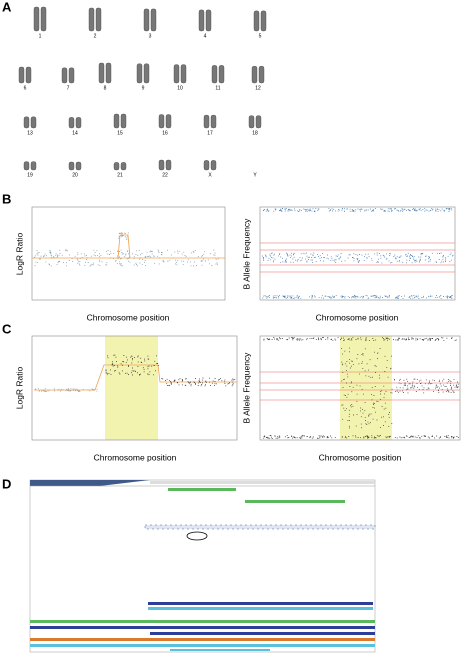 Image resolution: width=474 pixels, height=654 pixels. What do you see at coordinates (7, 7) in the screenshot?
I see `panel-label: A` at bounding box center [7, 7].